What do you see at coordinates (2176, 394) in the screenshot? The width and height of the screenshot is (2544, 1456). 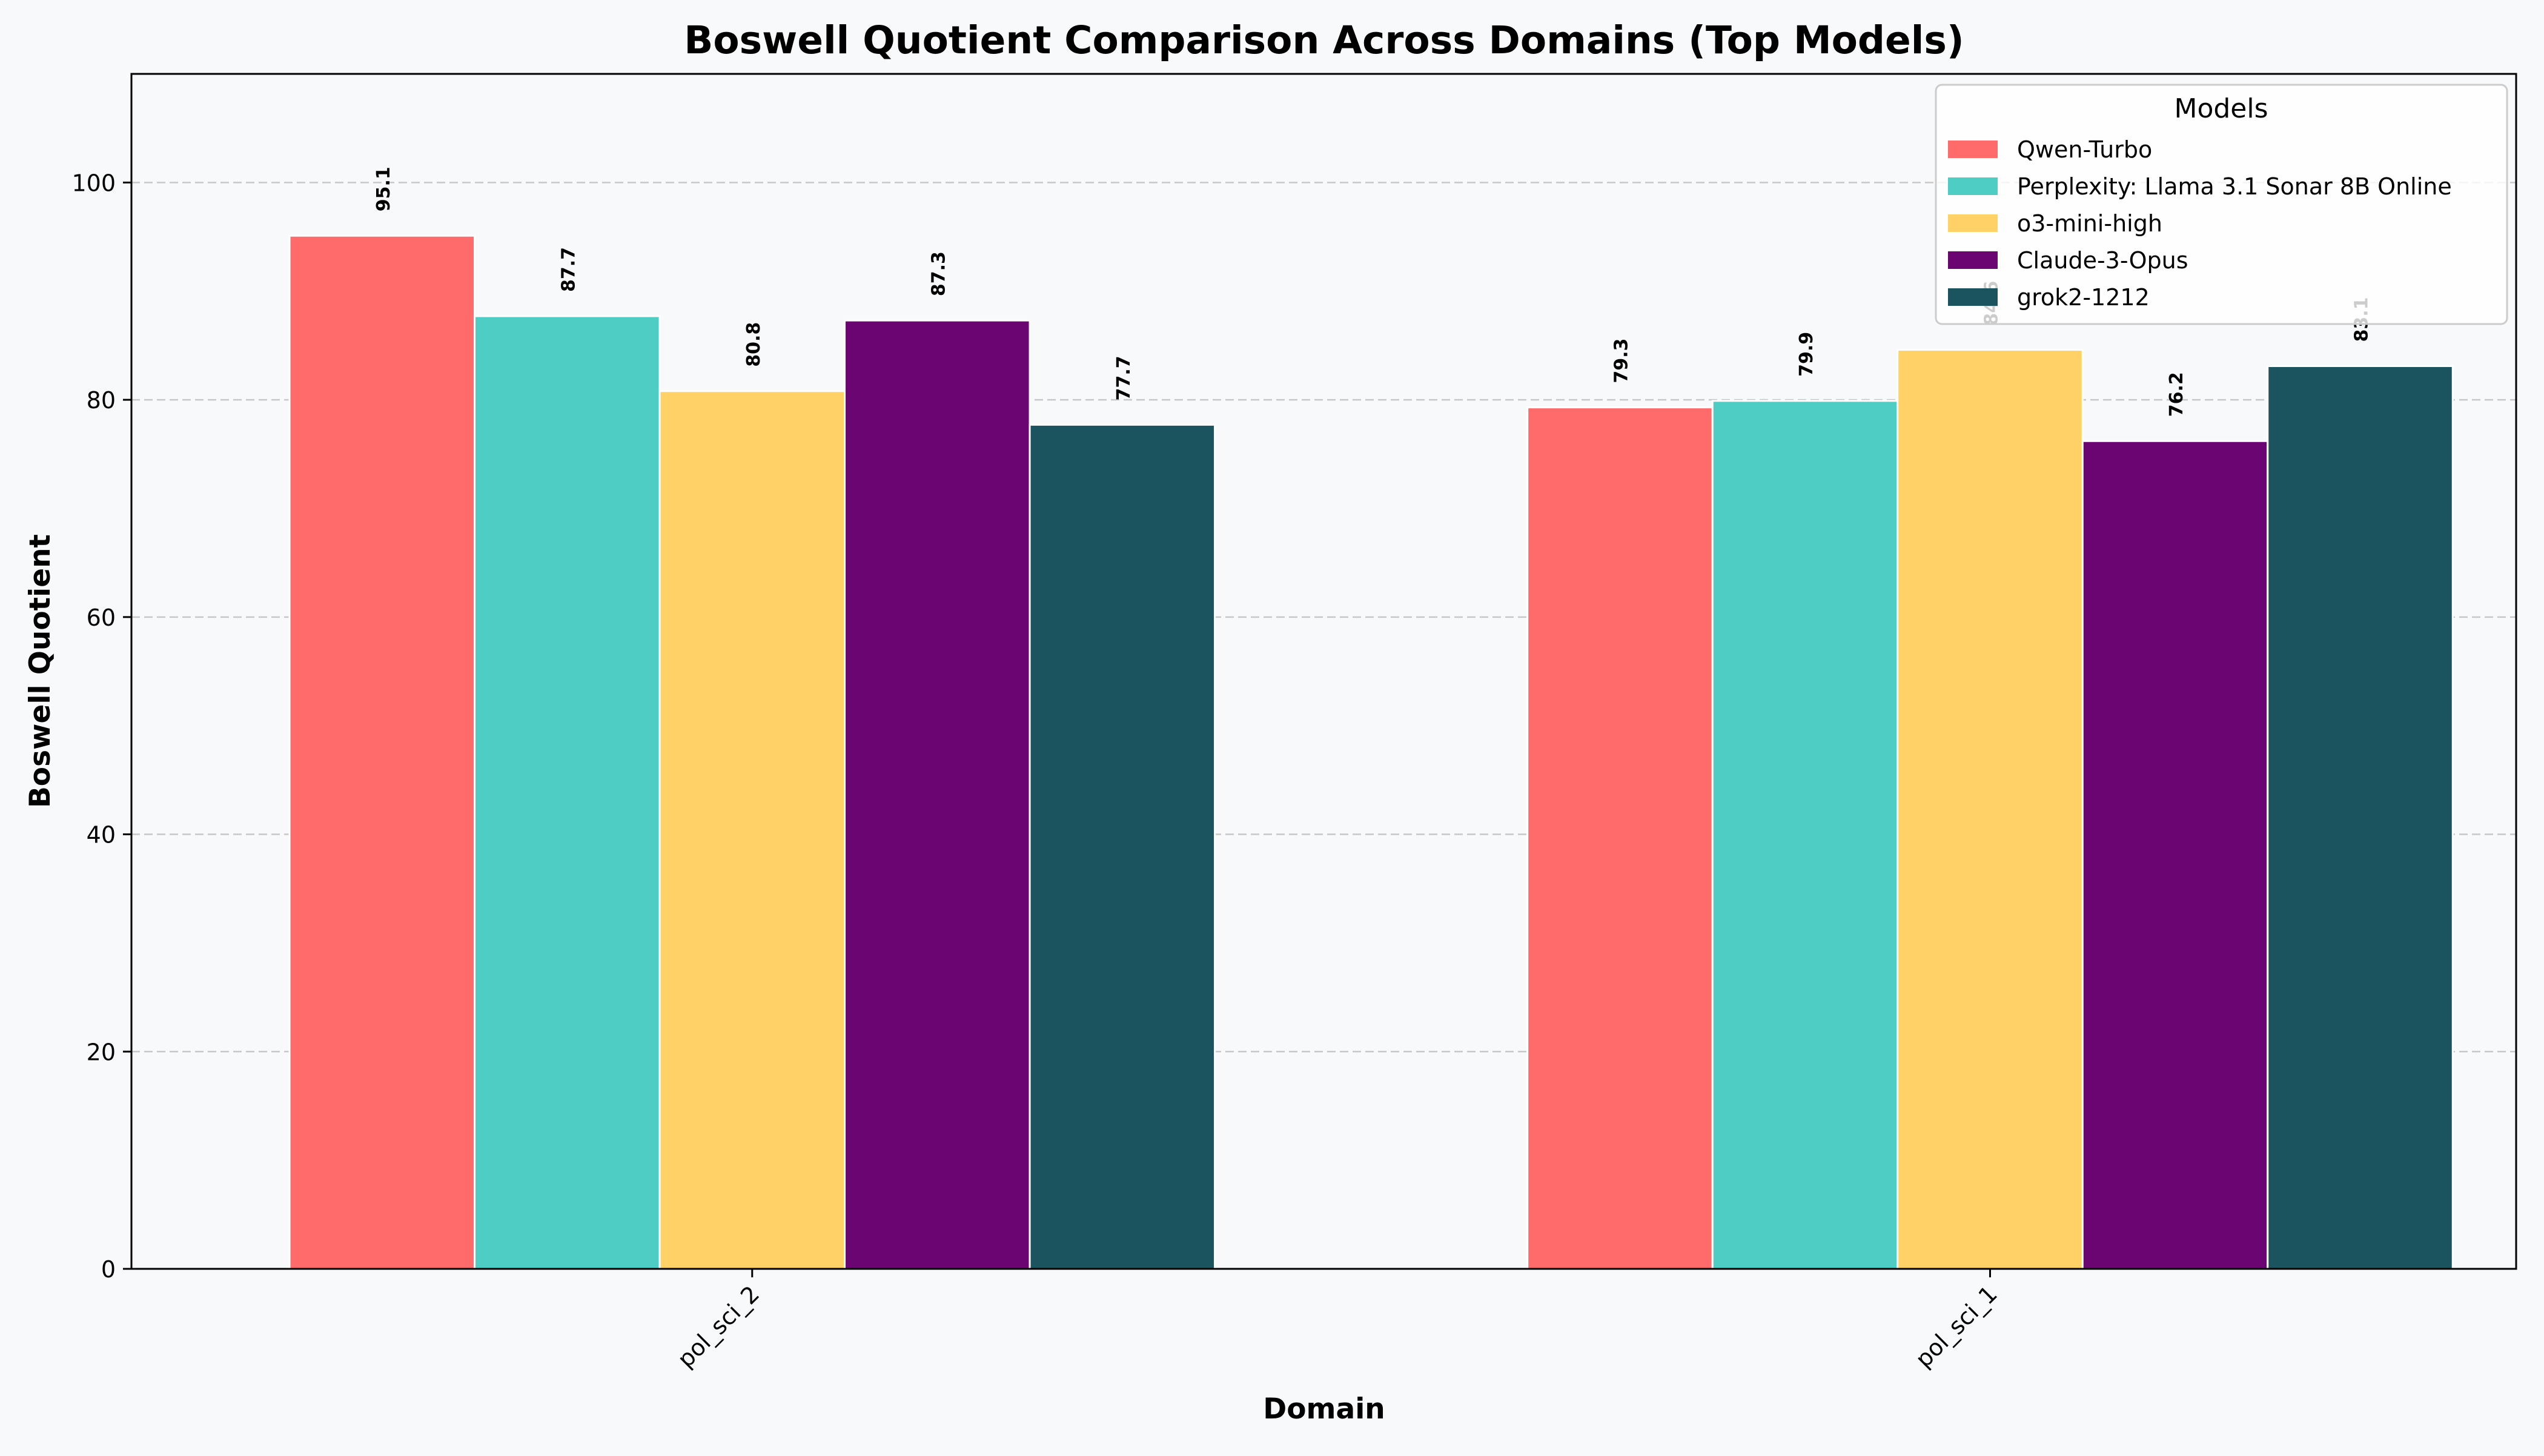 I see `data-label: 76.2` at bounding box center [2176, 394].